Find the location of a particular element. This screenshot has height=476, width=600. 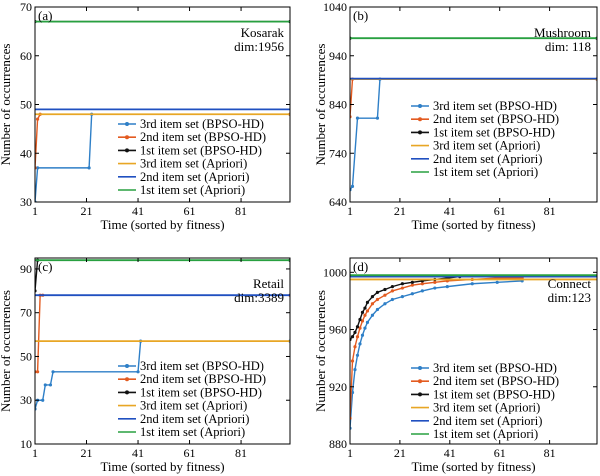

panel-b-ytick-label-0: 640 is located at coordinates (338, 202).